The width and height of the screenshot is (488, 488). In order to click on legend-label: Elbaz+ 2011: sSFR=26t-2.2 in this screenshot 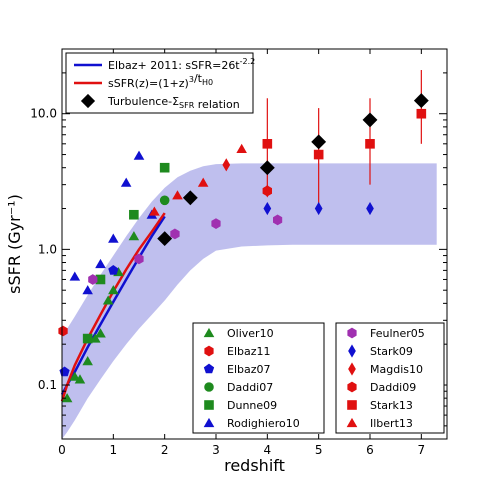, I will do `click(181, 64)`.